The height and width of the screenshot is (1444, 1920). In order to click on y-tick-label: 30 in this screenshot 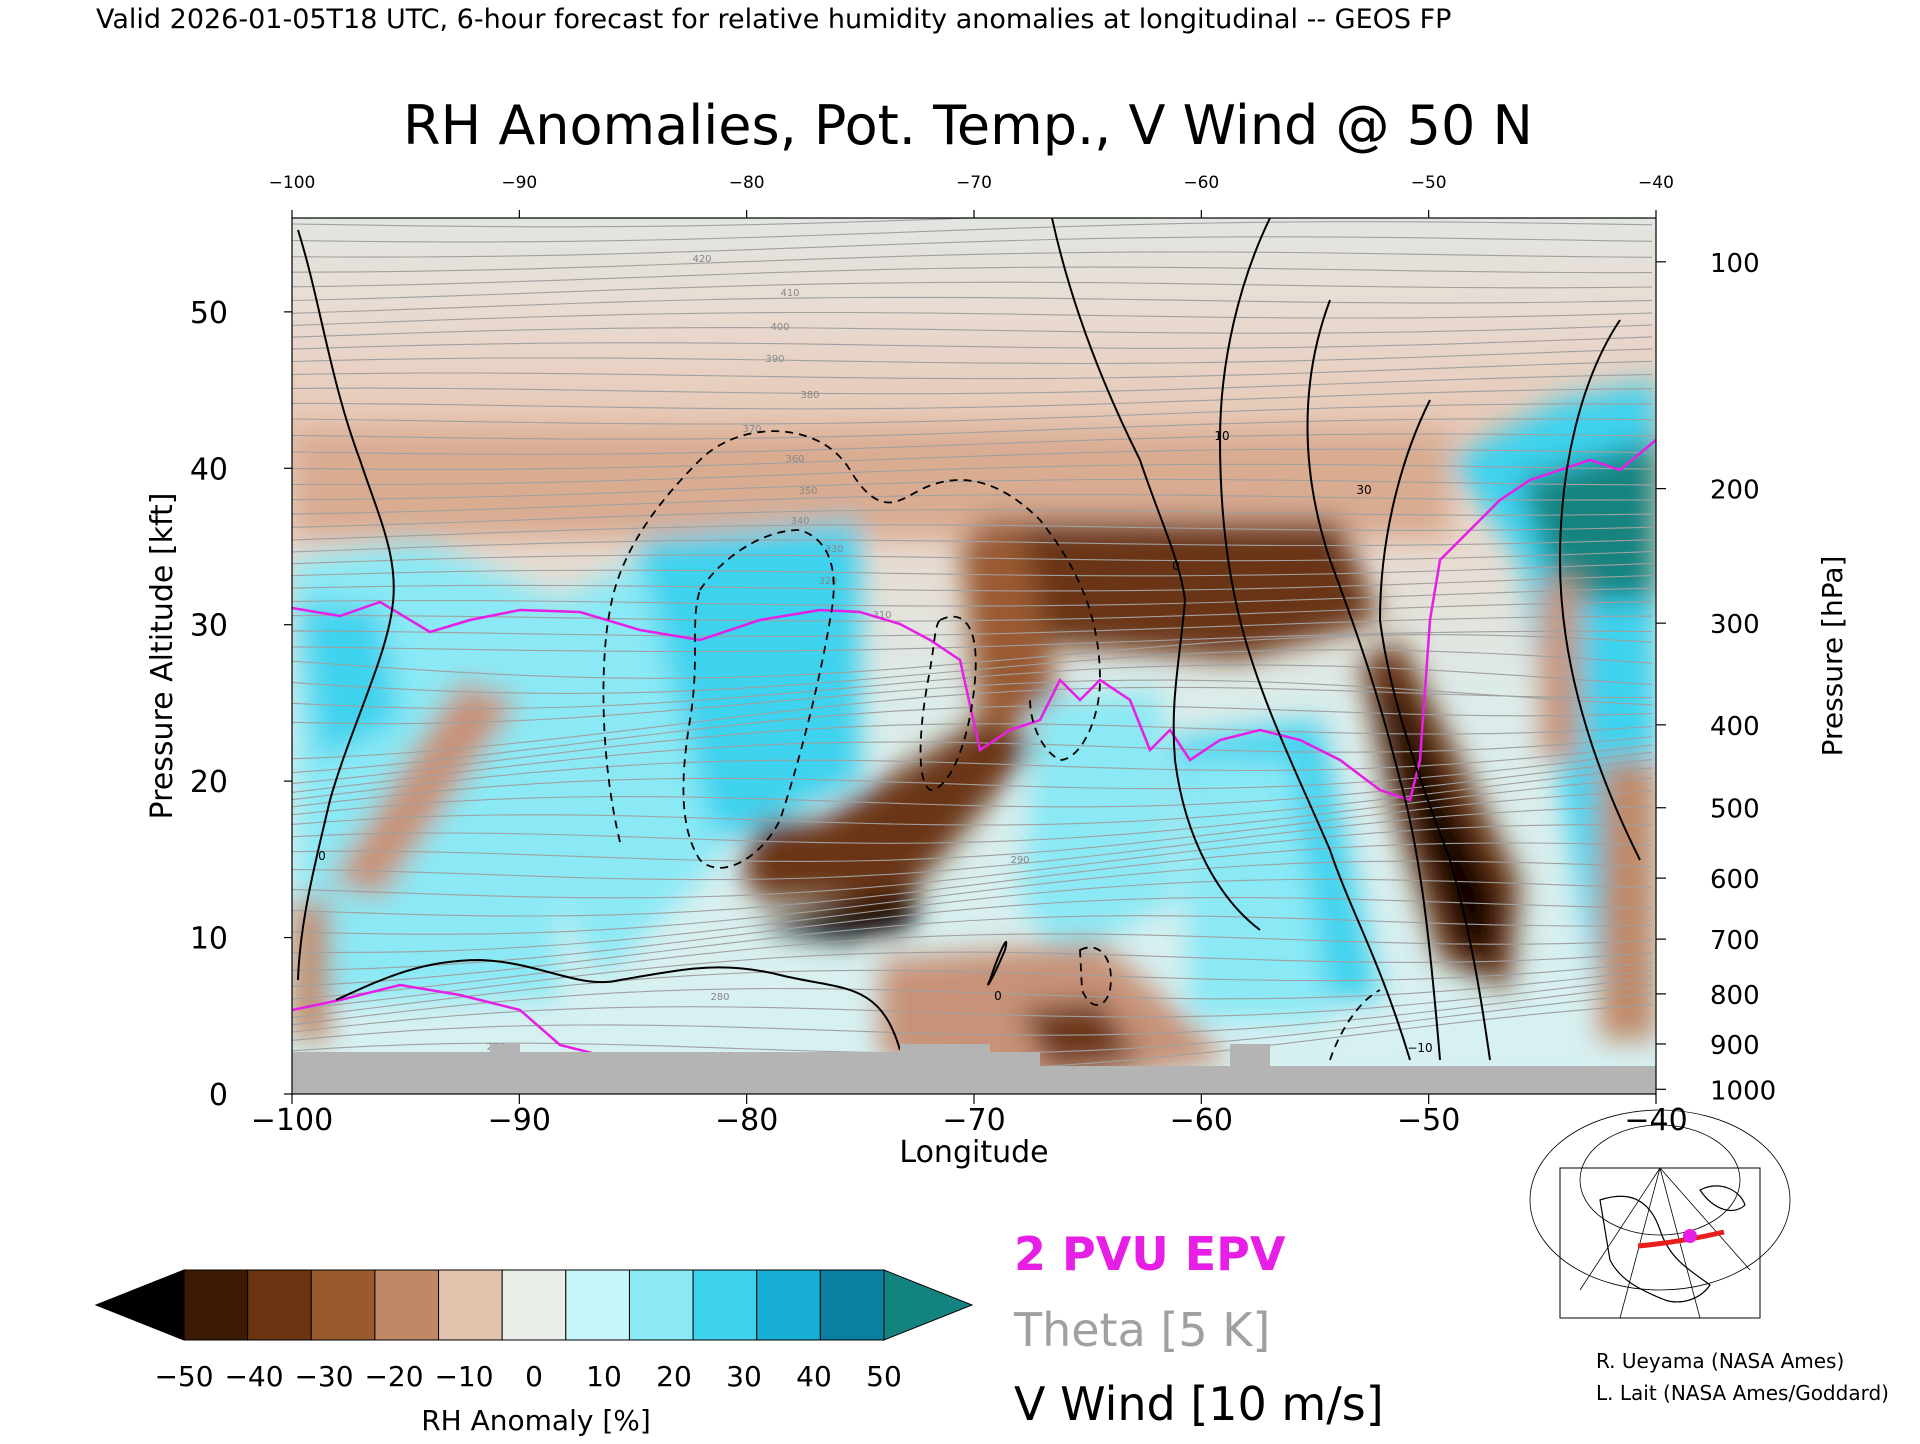, I will do `click(209, 626)`.